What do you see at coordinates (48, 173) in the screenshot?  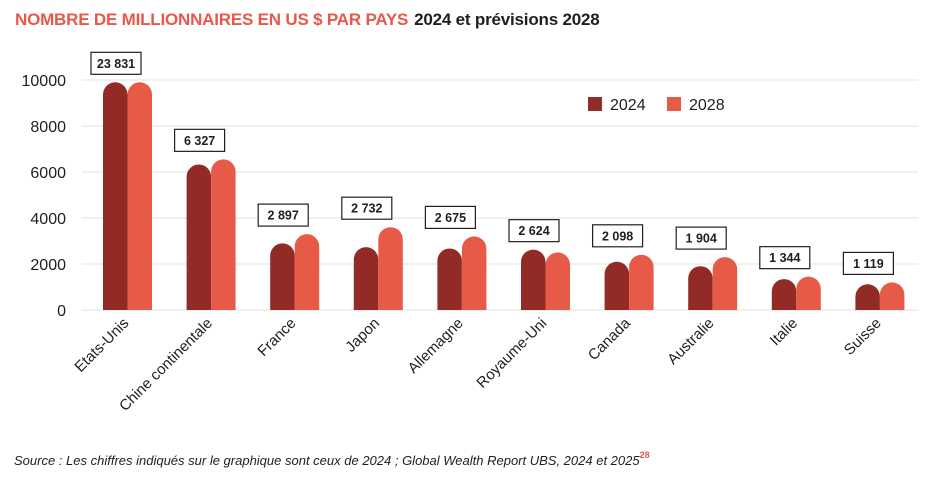 I see `y-tick-label: 6000` at bounding box center [48, 173].